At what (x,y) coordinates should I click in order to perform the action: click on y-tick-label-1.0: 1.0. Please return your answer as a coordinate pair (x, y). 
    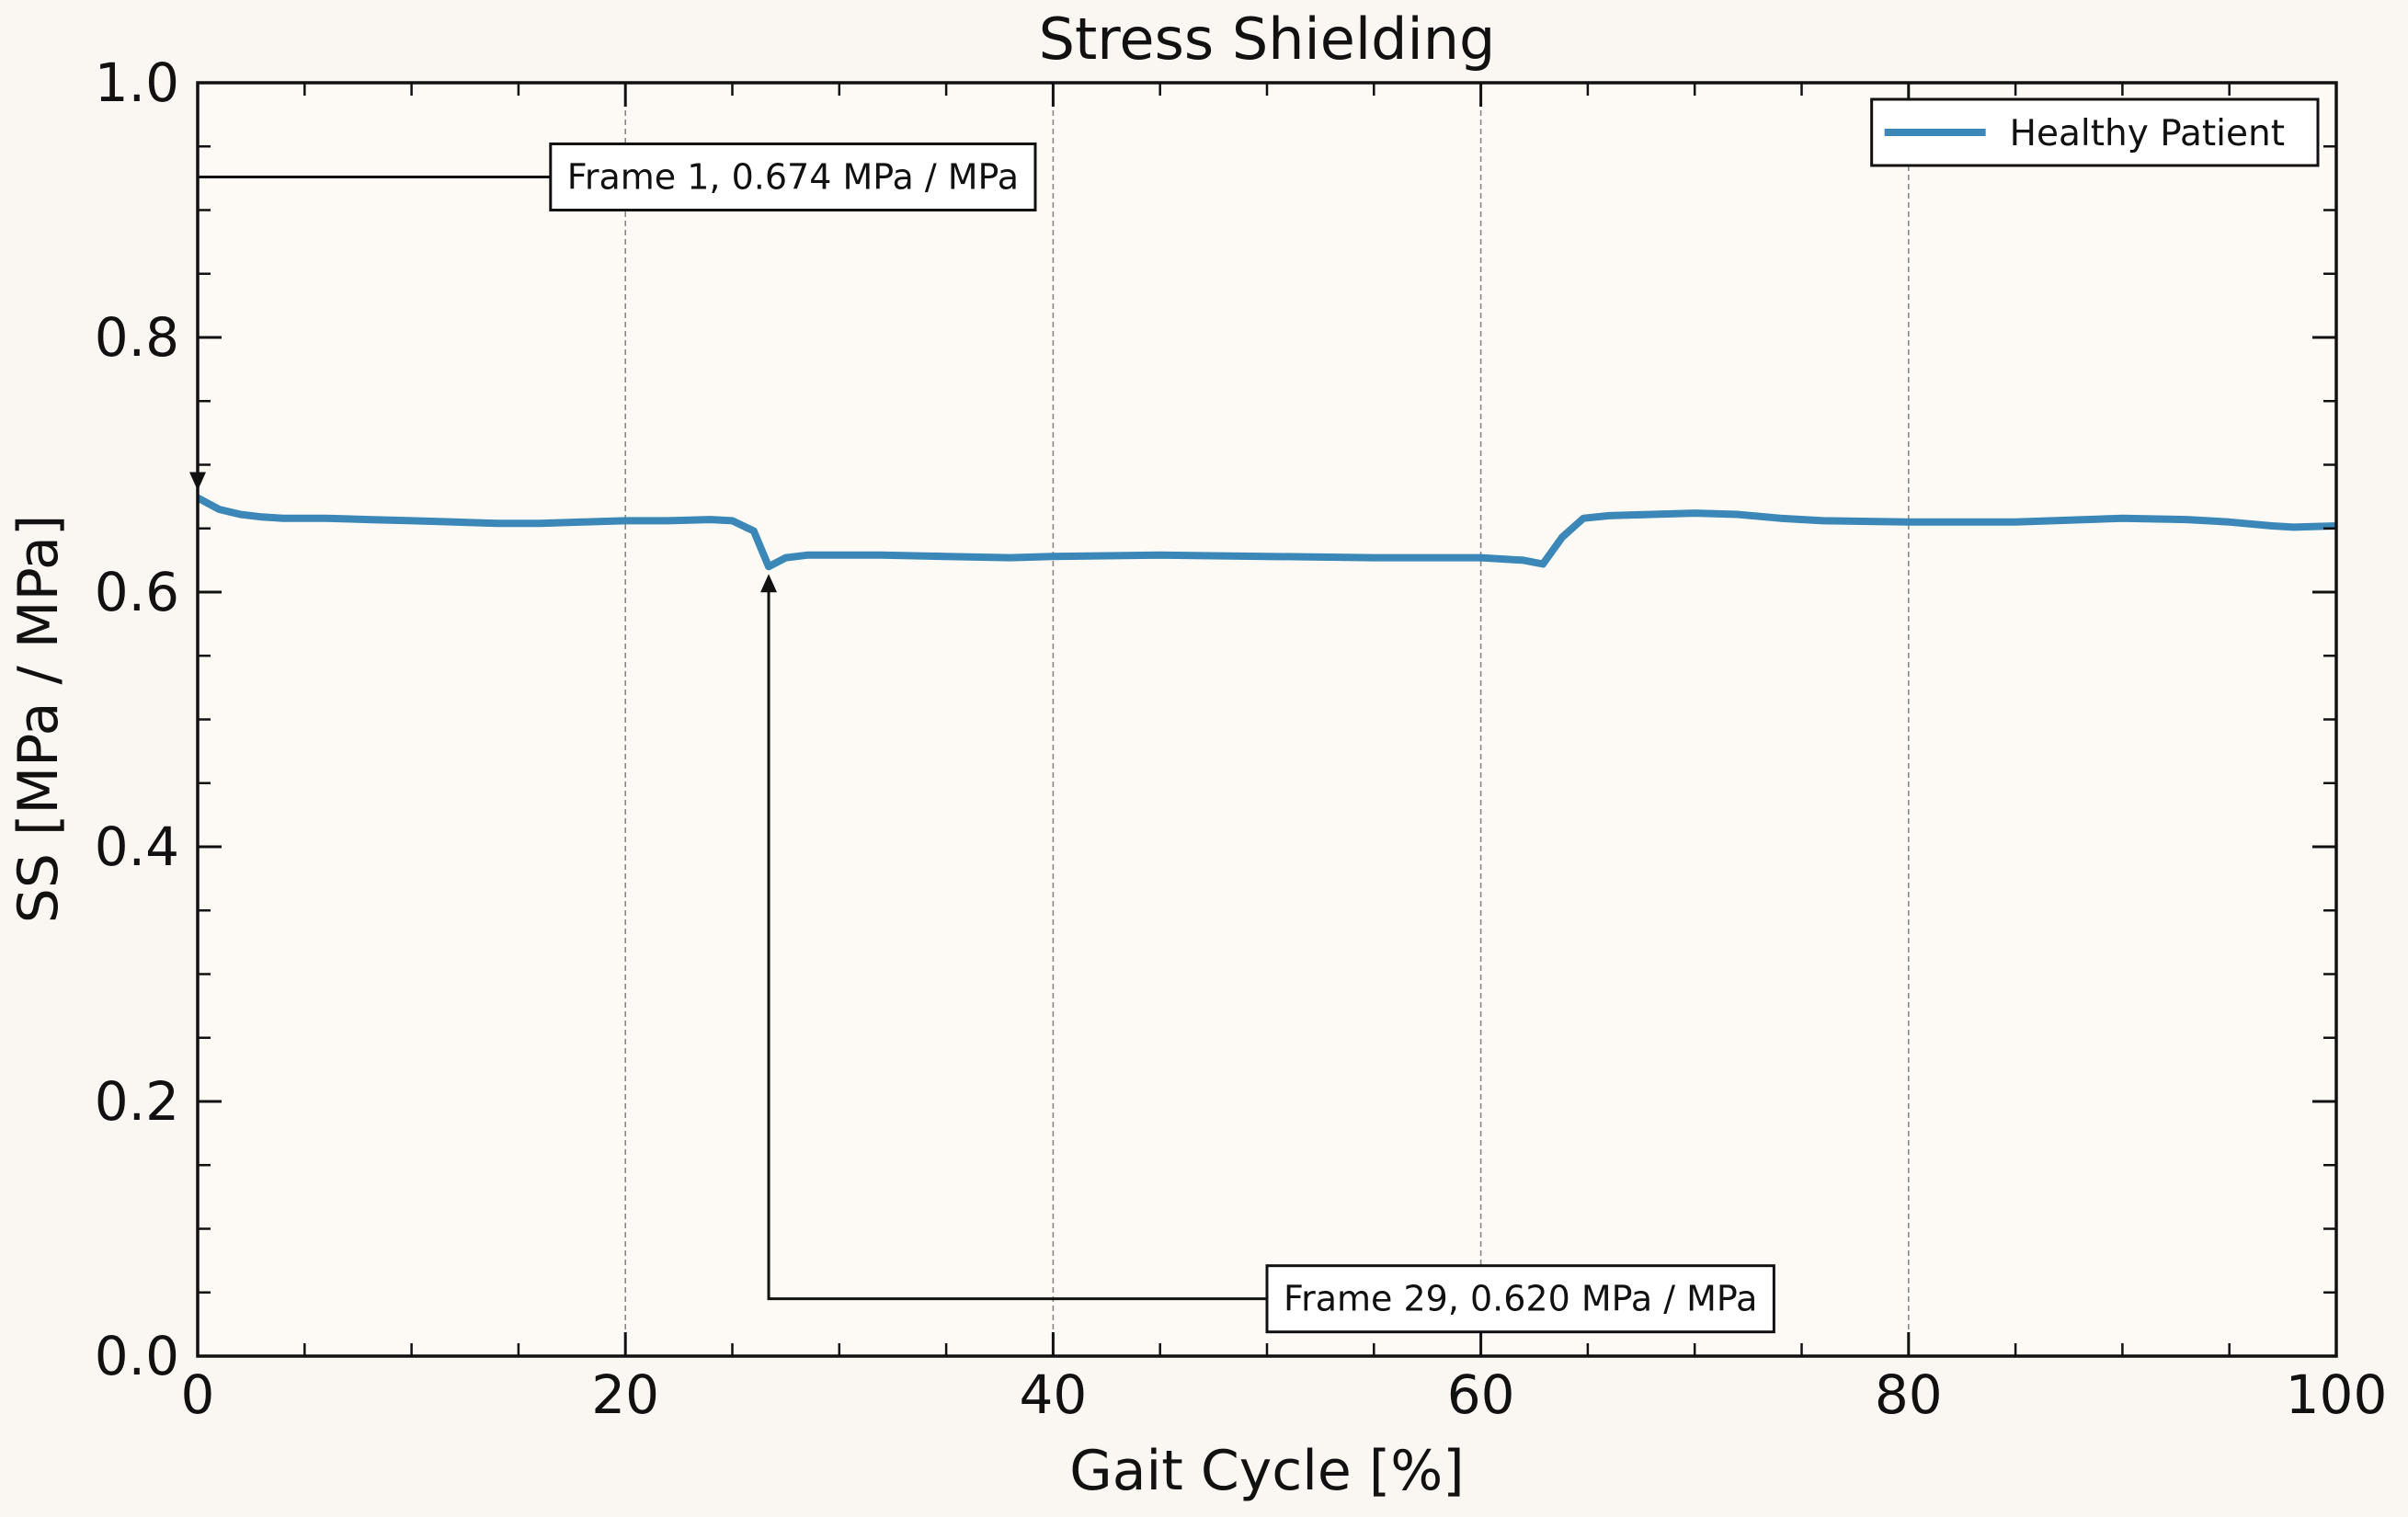
    Looking at the image, I should click on (137, 82).